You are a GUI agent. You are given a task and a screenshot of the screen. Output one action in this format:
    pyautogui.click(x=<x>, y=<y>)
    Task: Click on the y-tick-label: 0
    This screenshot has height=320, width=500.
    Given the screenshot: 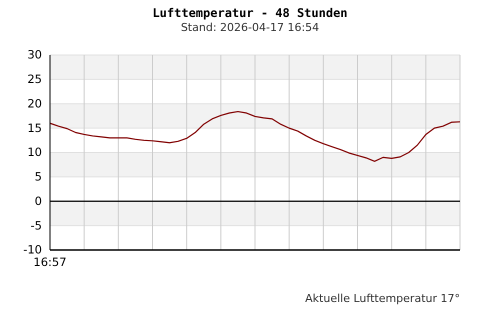 What is the action you would take?
    pyautogui.click(x=38, y=201)
    